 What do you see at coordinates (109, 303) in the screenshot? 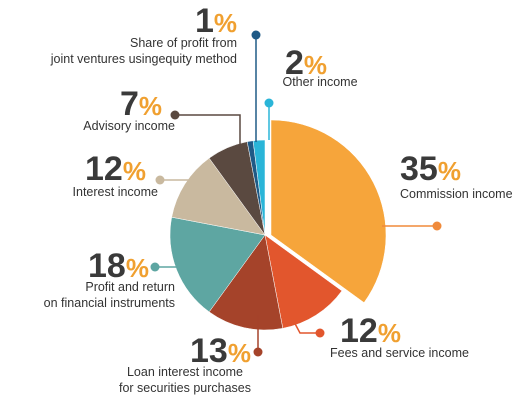
I see `category-label: on financial instruments` at bounding box center [109, 303].